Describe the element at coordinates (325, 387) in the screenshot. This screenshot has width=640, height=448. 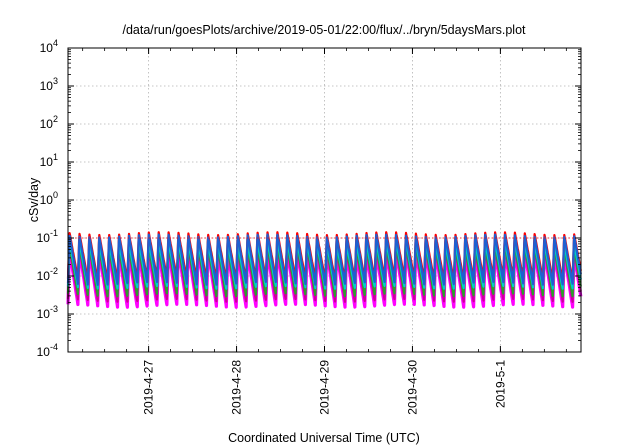
I see `x-tick-label: 2019-4-29` at that location.